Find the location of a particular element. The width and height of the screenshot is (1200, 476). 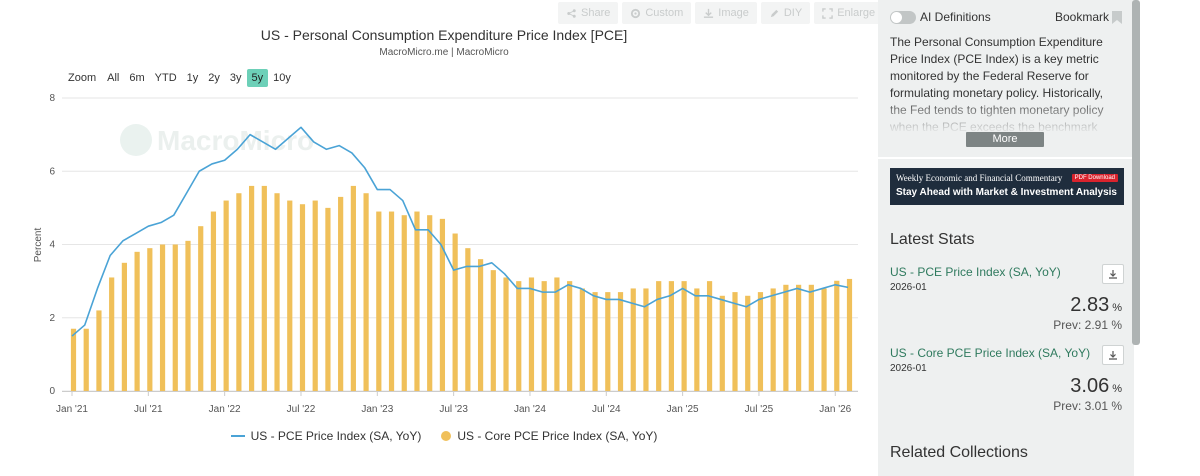

stat-core-pce-name: US - Core PCE Price Index (SA, YoY) is located at coordinates (990, 353).